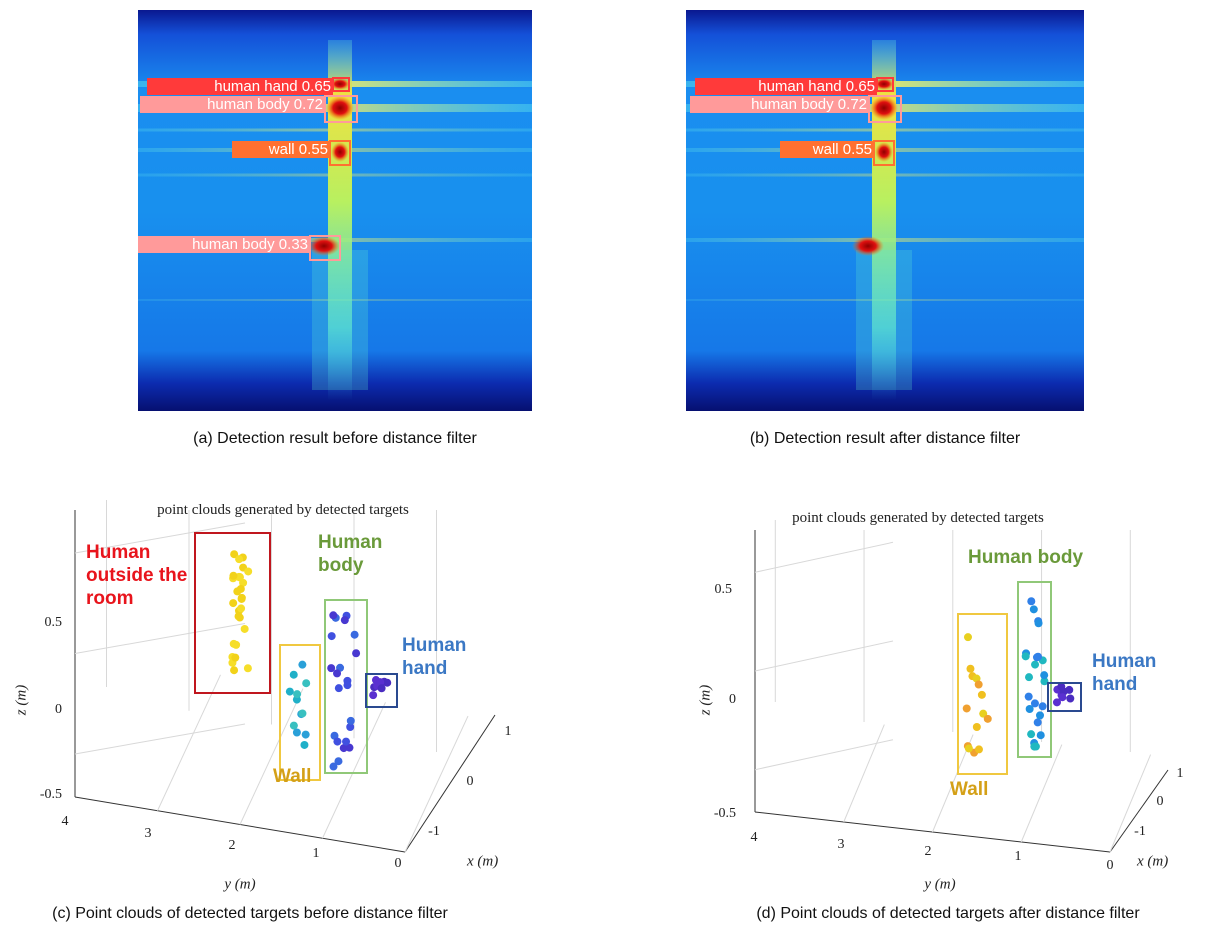 The width and height of the screenshot is (1207, 930). What do you see at coordinates (350, 554) in the screenshot?
I see `annotation: Human body` at bounding box center [350, 554].